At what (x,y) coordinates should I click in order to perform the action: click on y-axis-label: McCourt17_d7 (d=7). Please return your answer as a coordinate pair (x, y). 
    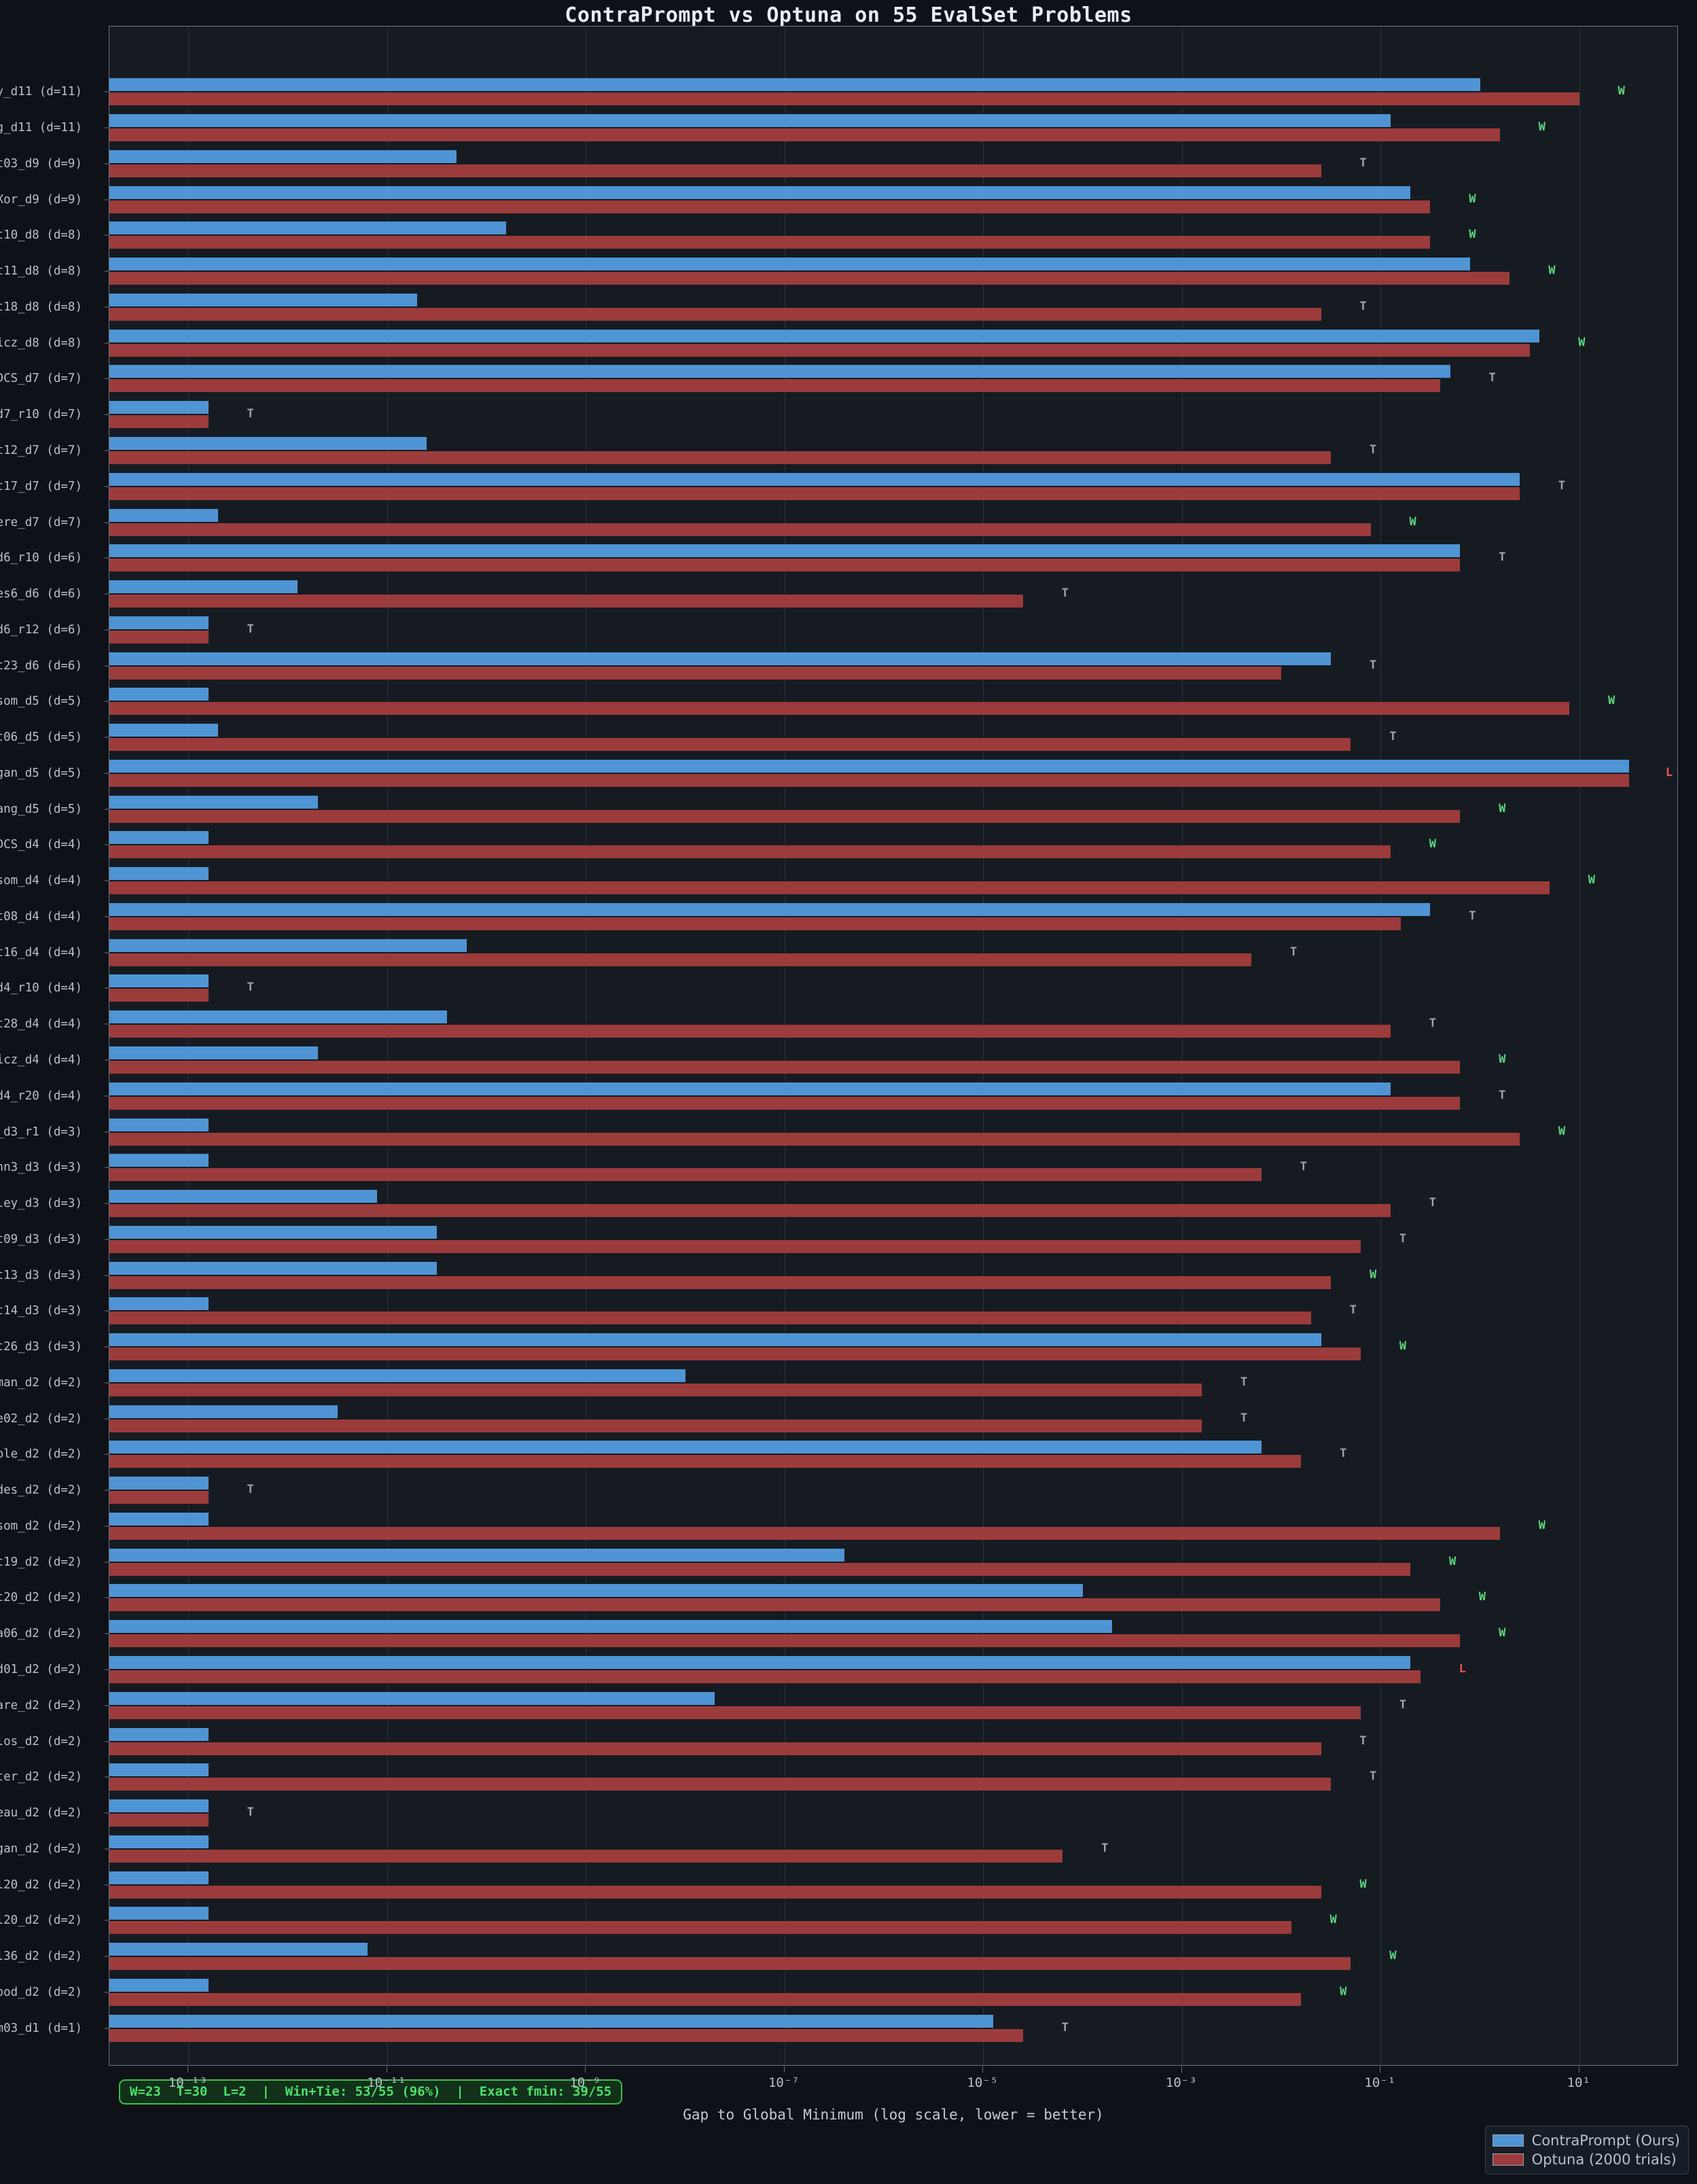
    Looking at the image, I should click on (41, 486).